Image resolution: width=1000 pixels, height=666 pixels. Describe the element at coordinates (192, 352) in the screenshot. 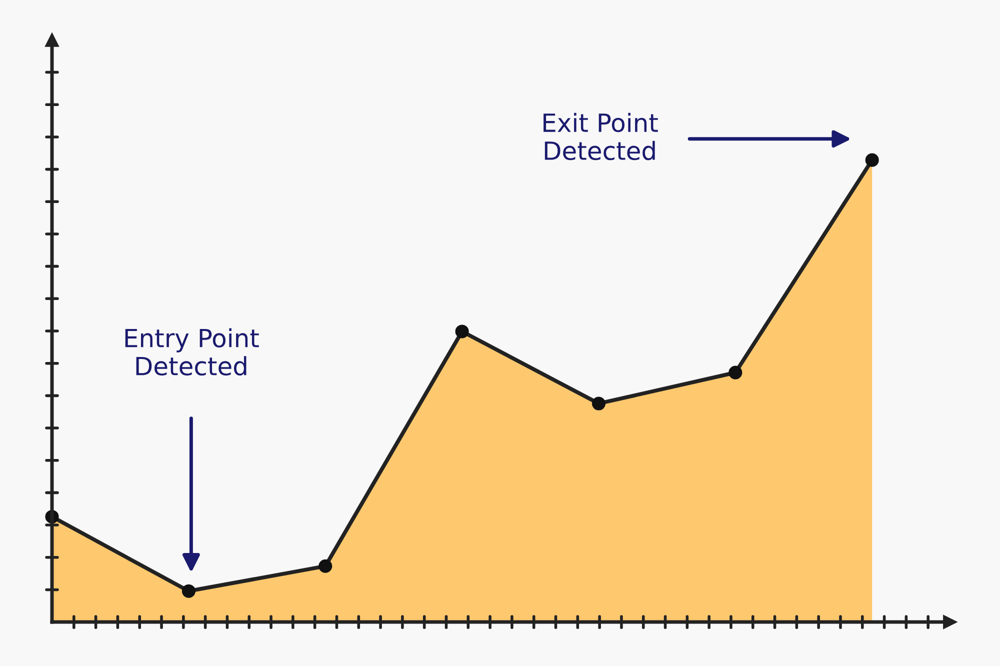

I see `annotation: Entry Point Detected` at that location.